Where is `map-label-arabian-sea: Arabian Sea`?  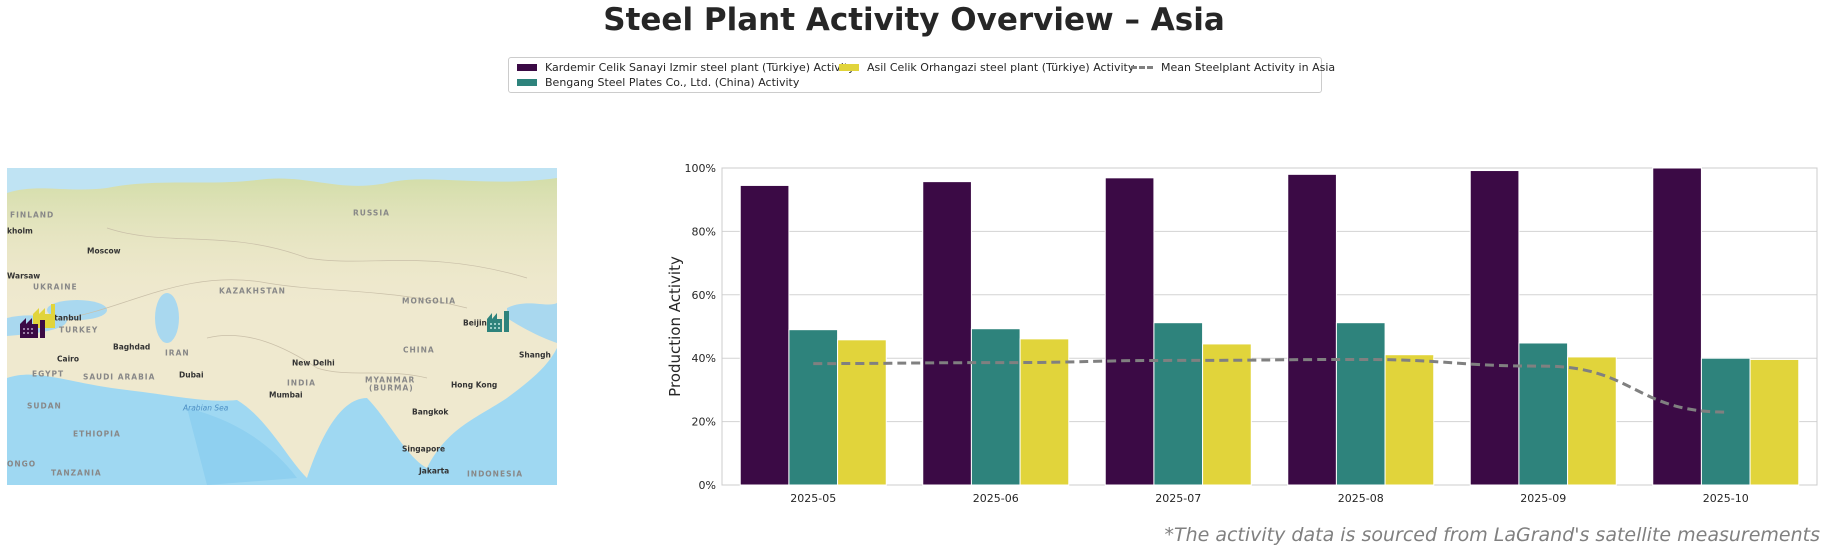 map-label-arabian-sea: Arabian Sea is located at coordinates (206, 408).